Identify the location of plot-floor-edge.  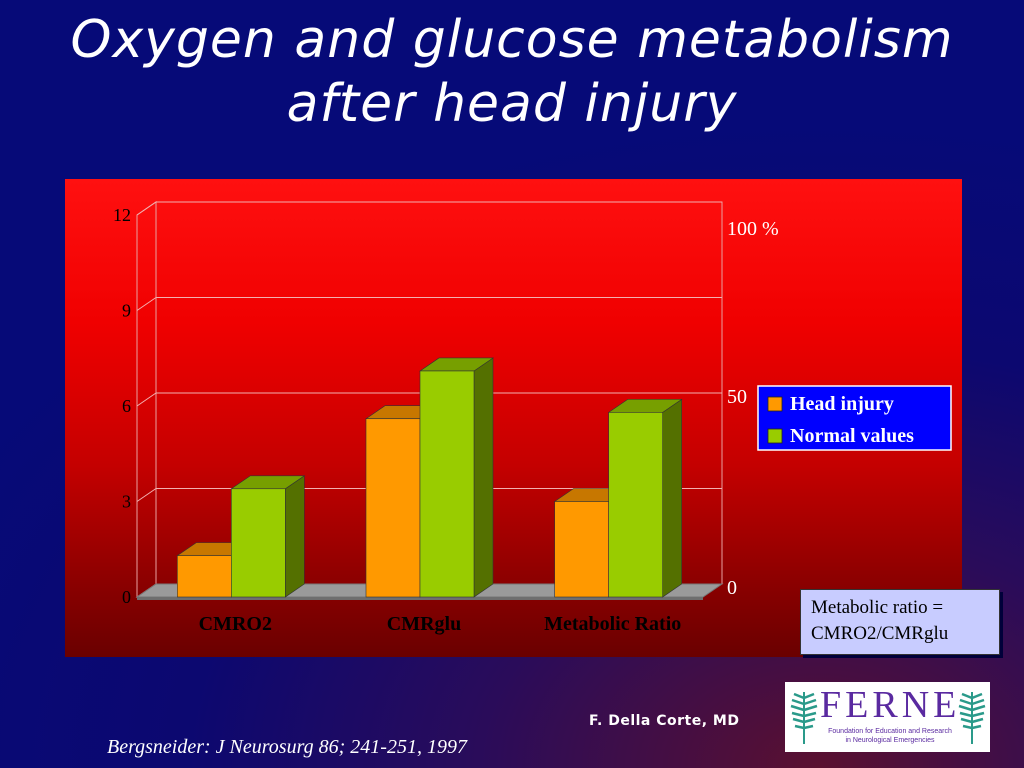
(420, 598).